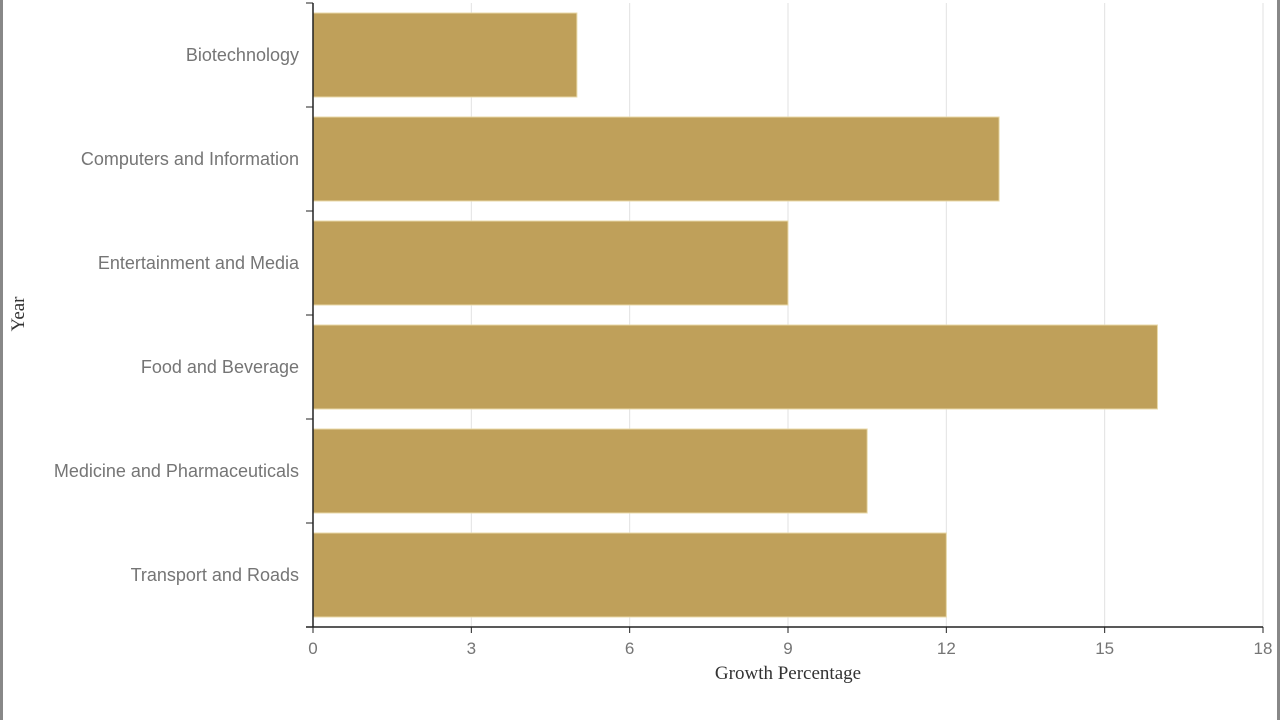 This screenshot has height=720, width=1280. Describe the element at coordinates (312, 648) in the screenshot. I see `x-tick-label: 0` at that location.